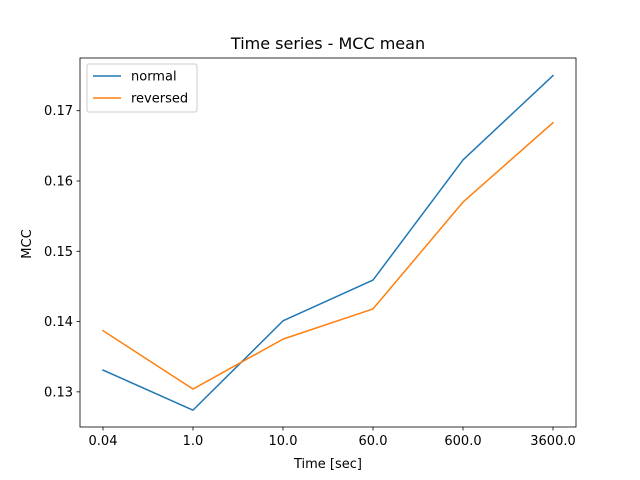  I want to click on x-tick-label: 10.0, so click(283, 441).